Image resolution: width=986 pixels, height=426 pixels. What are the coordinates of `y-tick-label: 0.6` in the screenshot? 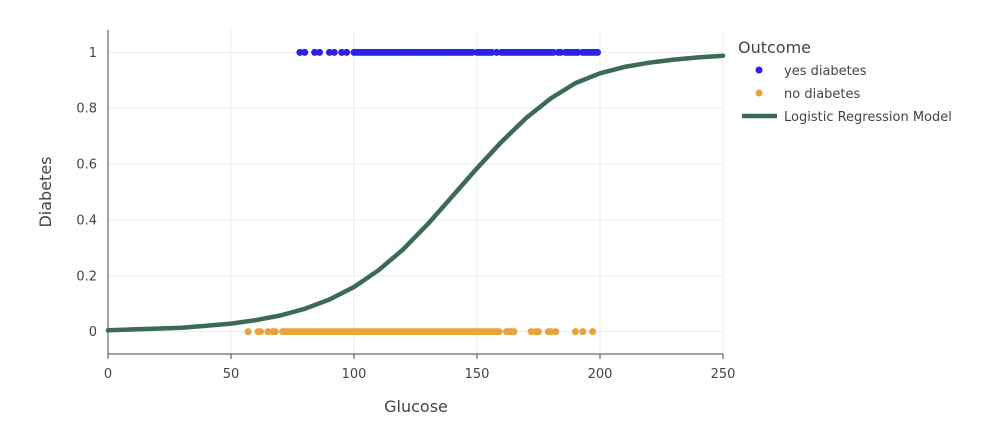 It's located at (86, 165).